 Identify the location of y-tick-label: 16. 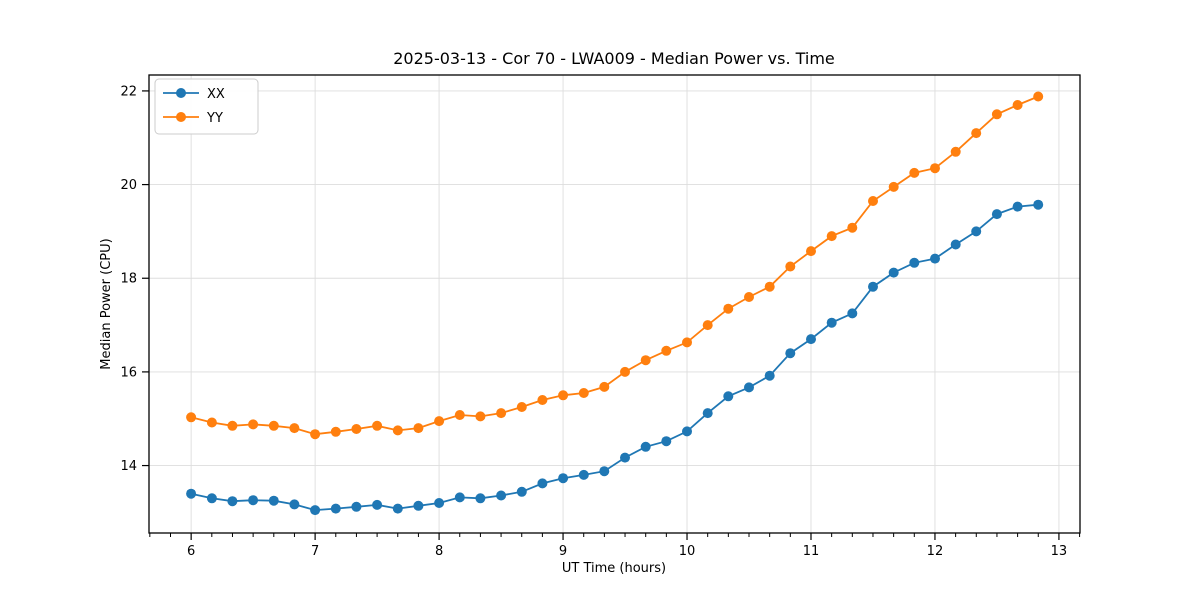
(128, 372).